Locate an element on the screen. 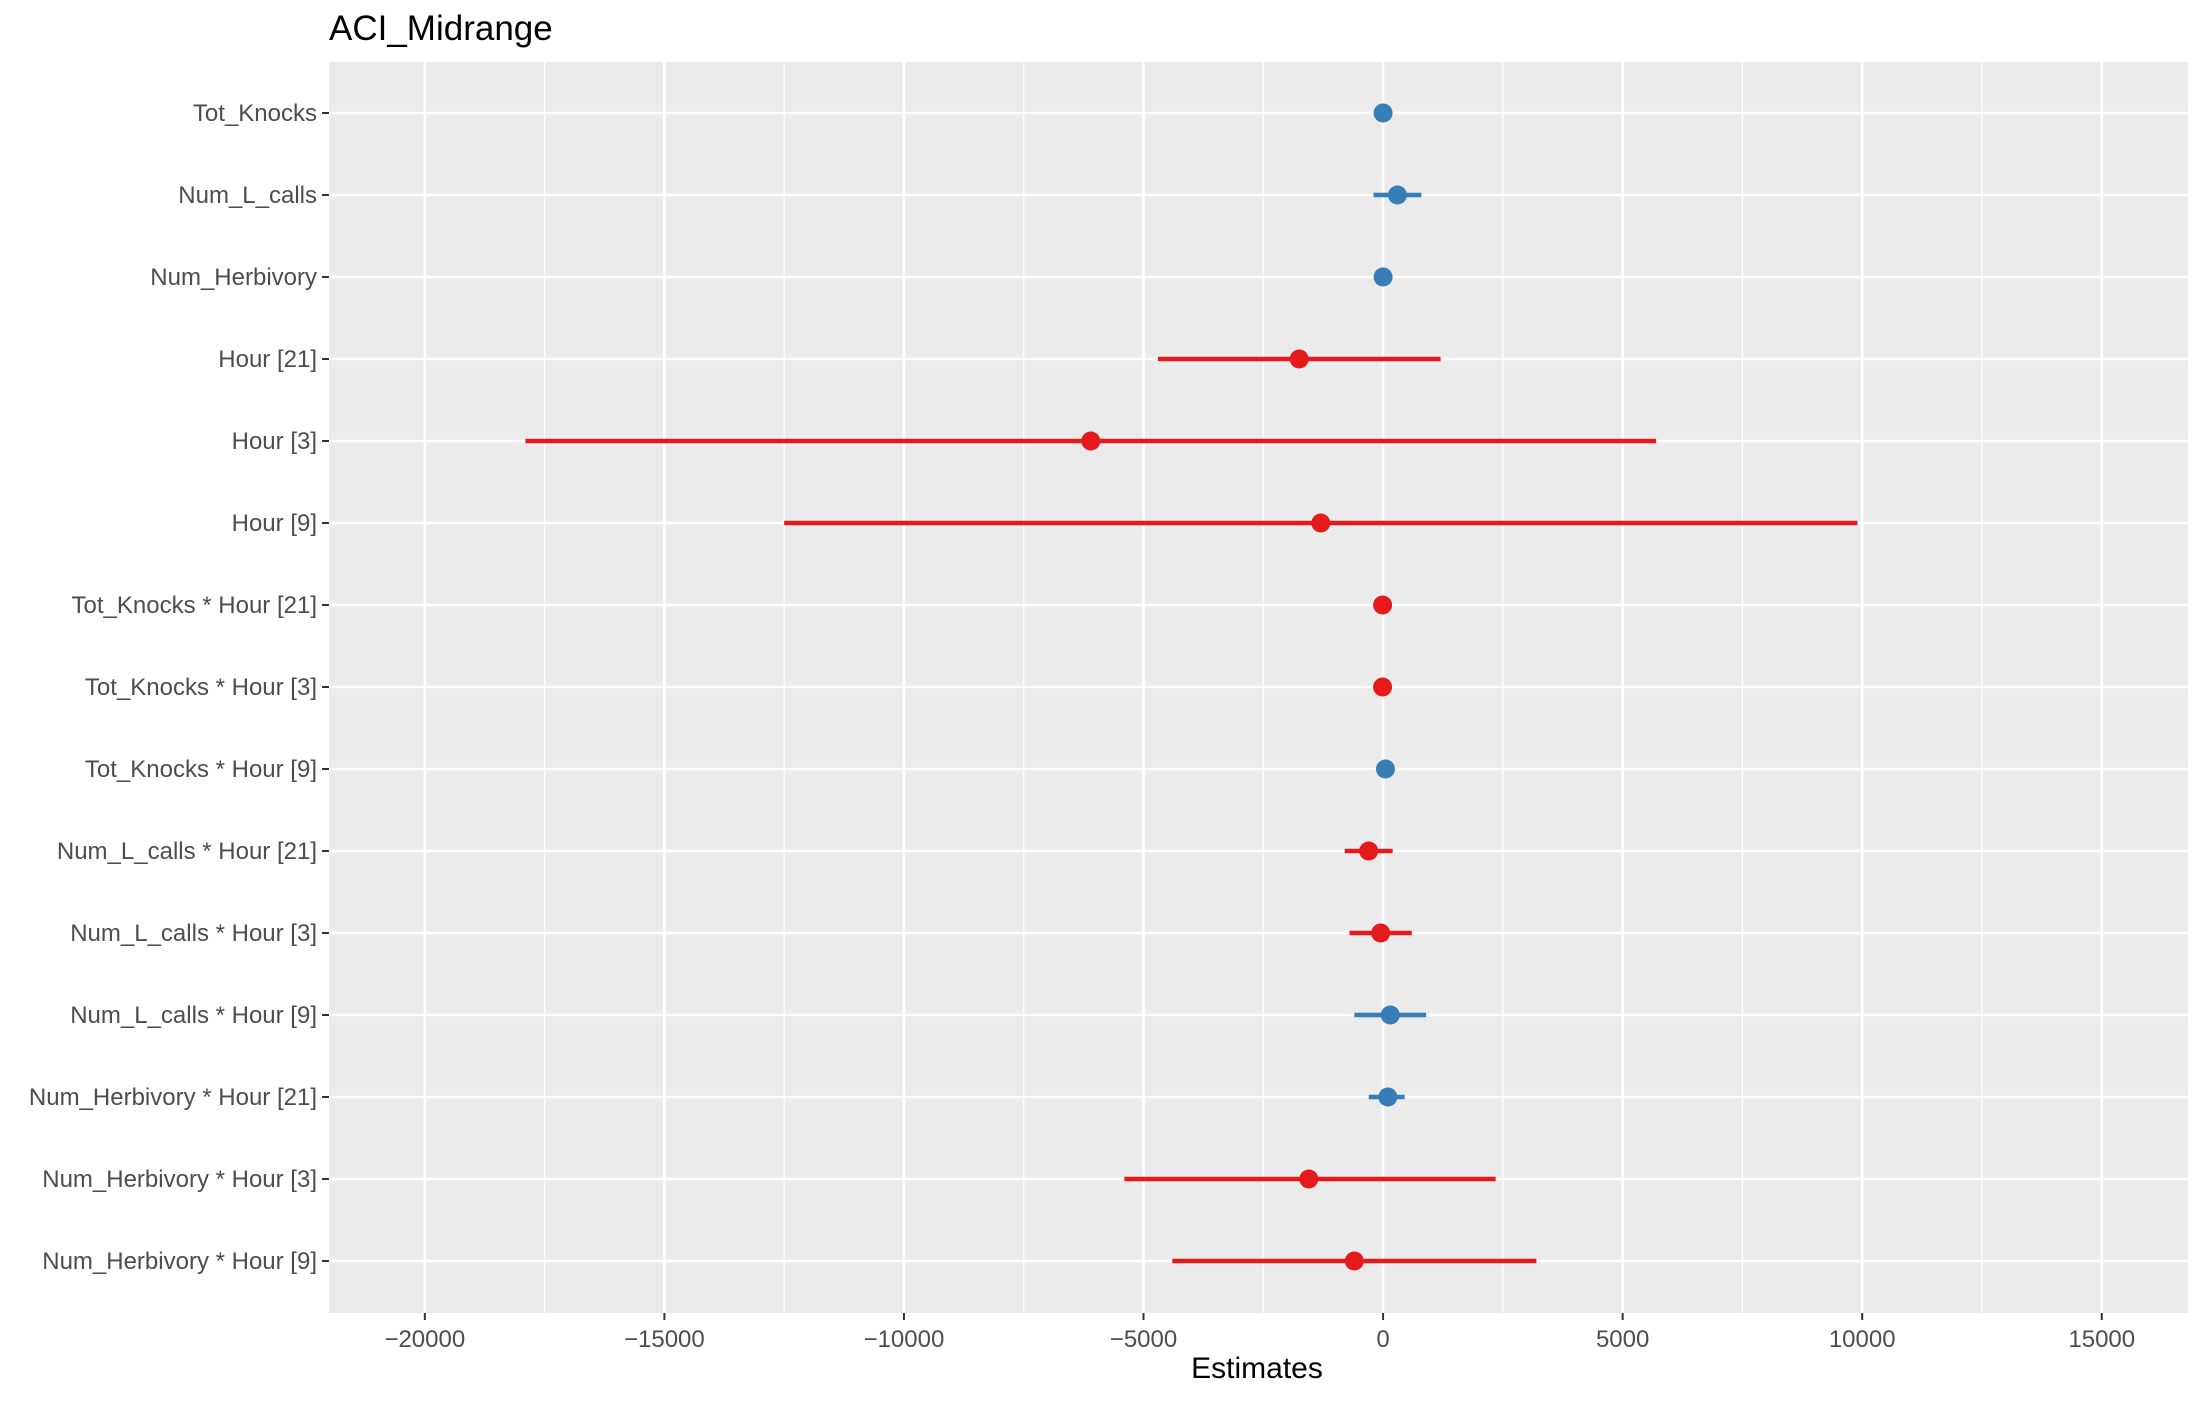  x-axis-title: Estimates is located at coordinates (1257, 1368).